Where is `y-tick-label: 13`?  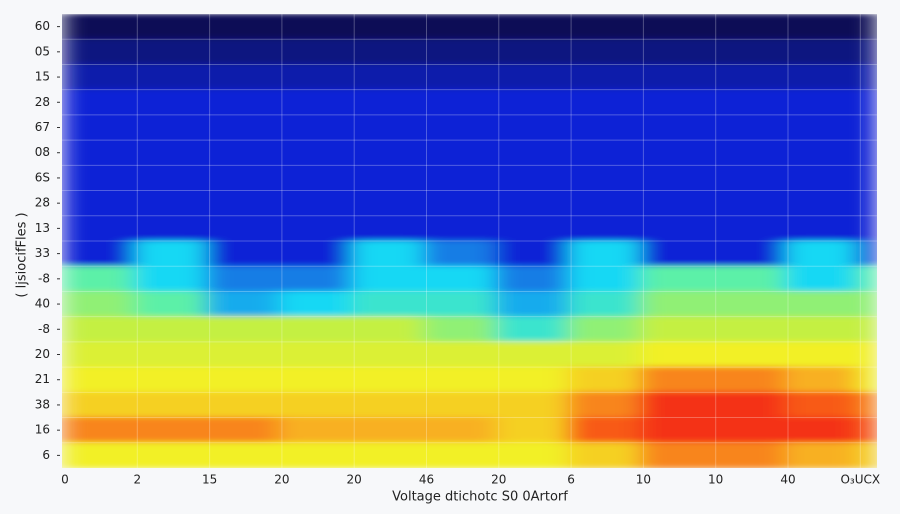
y-tick-label: 13 is located at coordinates (42, 228).